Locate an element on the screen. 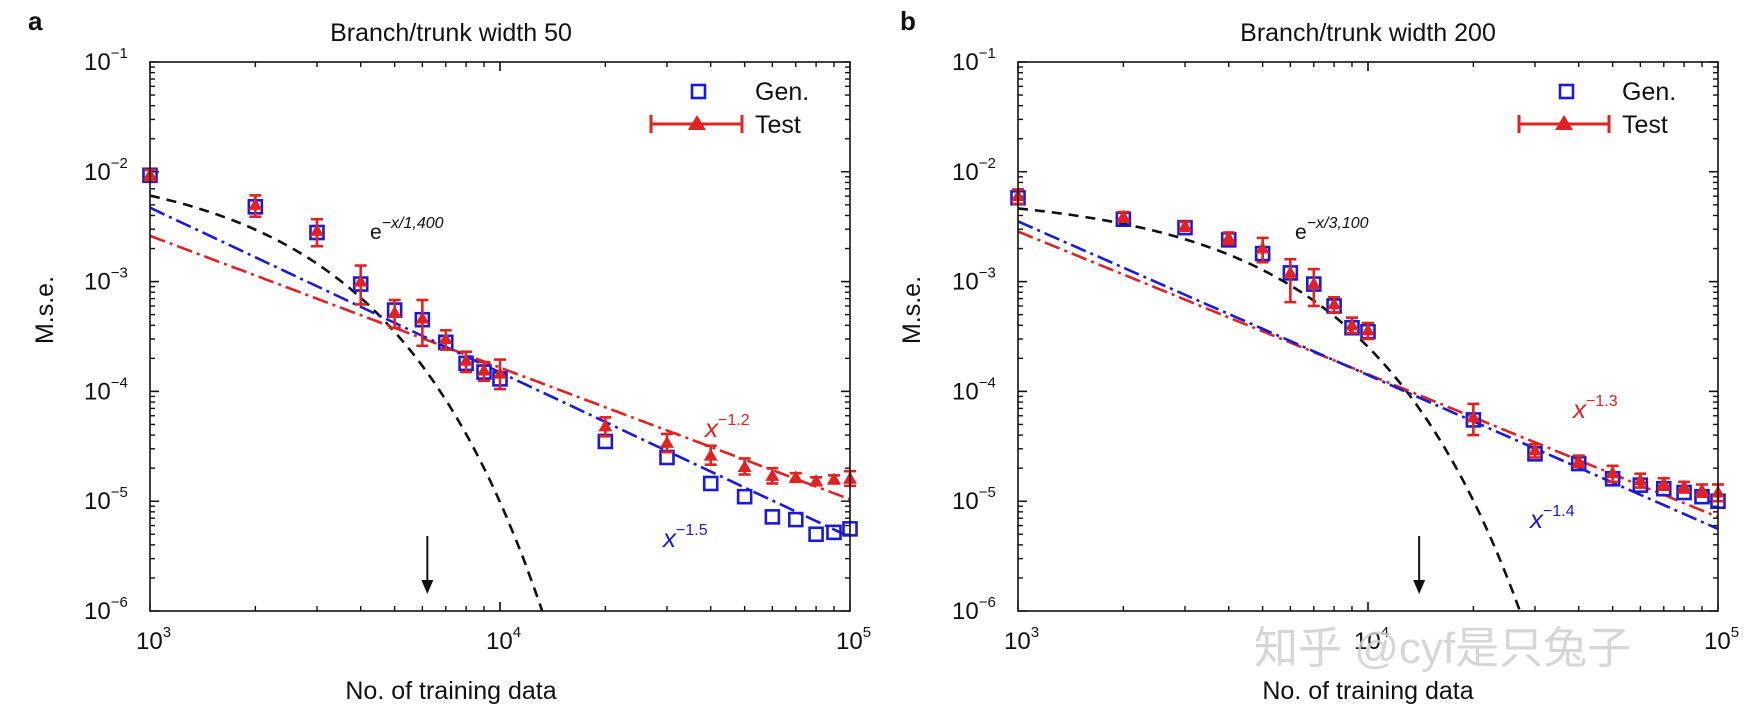 Image resolution: width=1749 pixels, height=724 pixels. fit-label-test: x−1.2 is located at coordinates (726, 427).